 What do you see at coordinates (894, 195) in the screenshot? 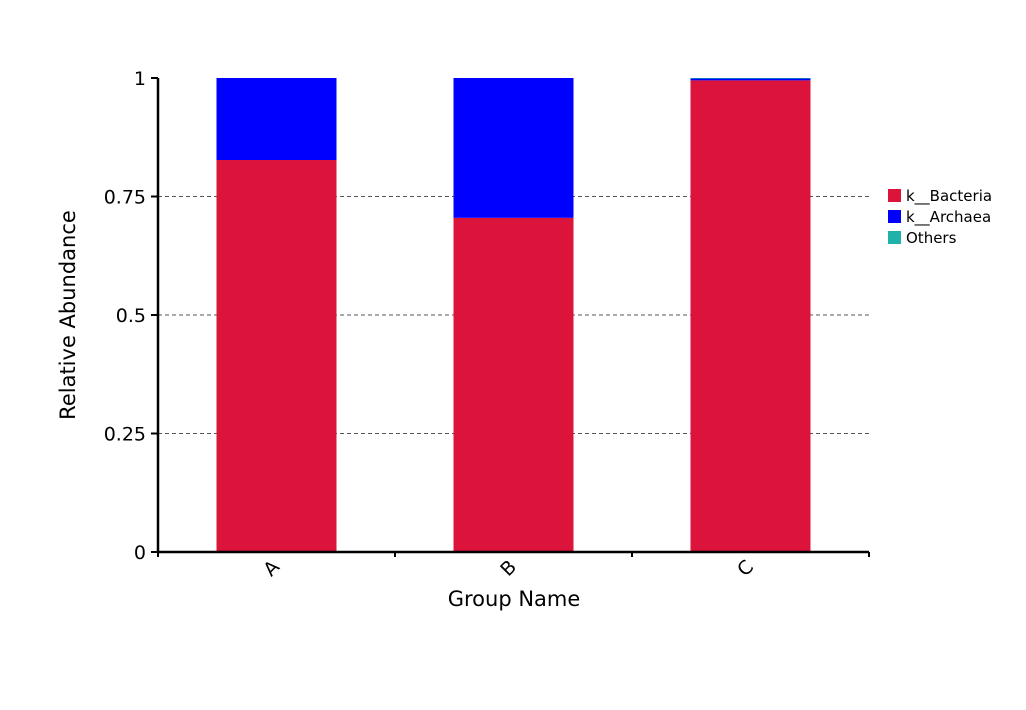
I see `legend-swatch-k__Bacteria` at bounding box center [894, 195].